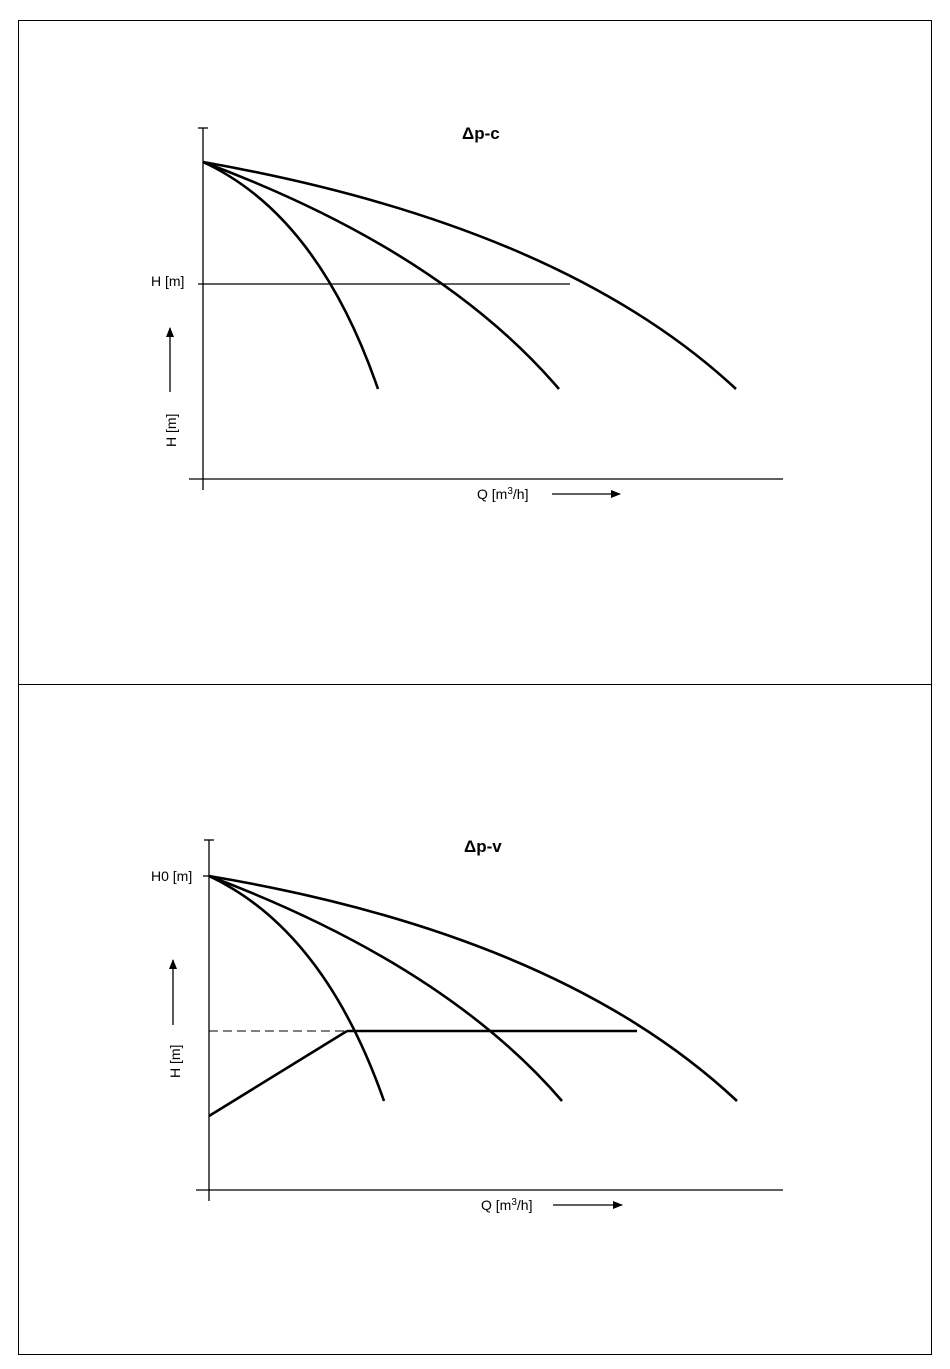 This screenshot has height=1369, width=950. Describe the element at coordinates (171, 876) in the screenshot. I see `h0-label: H0 [m]` at that location.